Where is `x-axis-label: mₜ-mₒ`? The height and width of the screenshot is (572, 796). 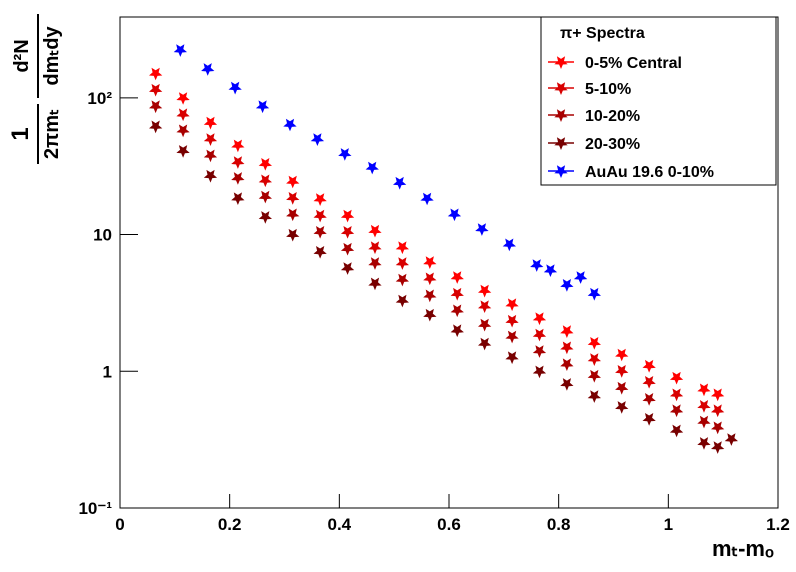
x-axis-label: mₜ-mₒ is located at coordinates (743, 548).